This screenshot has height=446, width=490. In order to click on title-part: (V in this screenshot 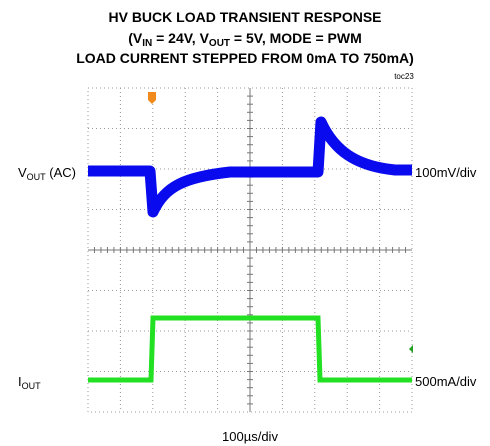, I will do `click(135, 38)`.